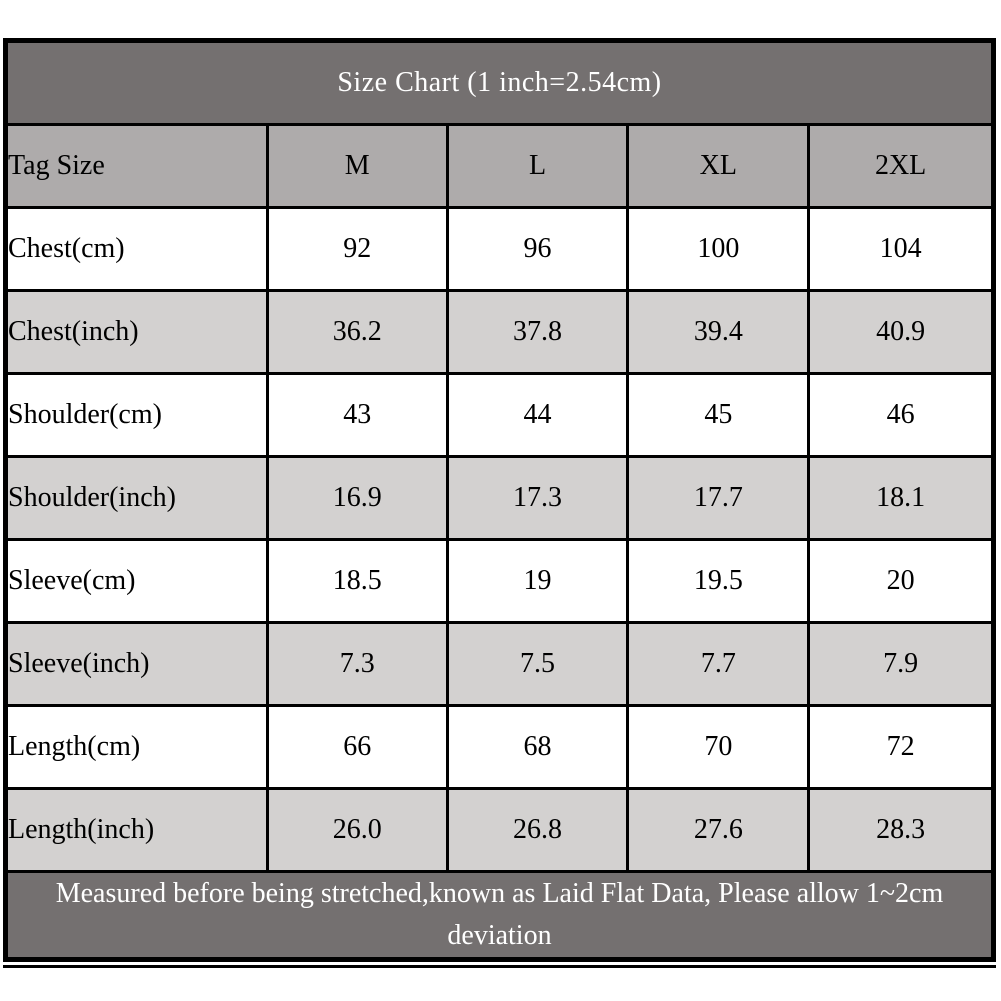  What do you see at coordinates (136, 249) in the screenshot?
I see `row-label: Chest(cm)` at bounding box center [136, 249].